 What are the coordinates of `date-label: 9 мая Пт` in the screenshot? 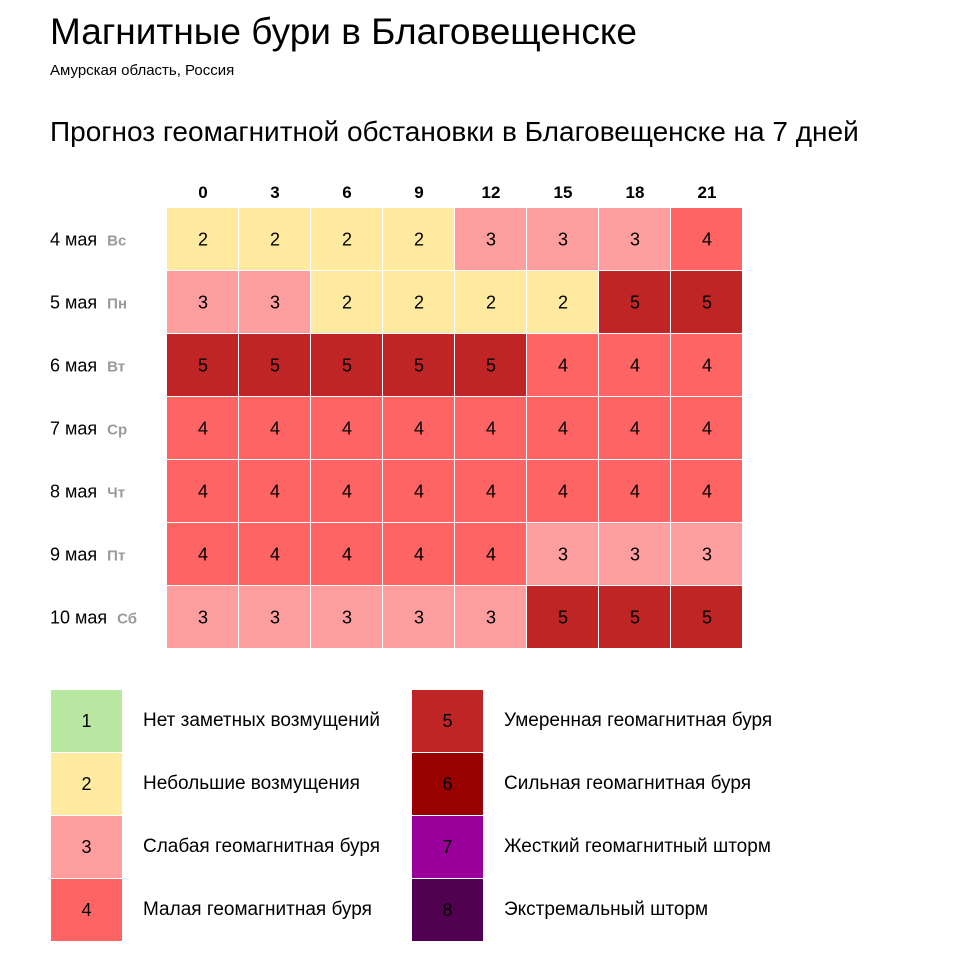 It's located at (87, 555).